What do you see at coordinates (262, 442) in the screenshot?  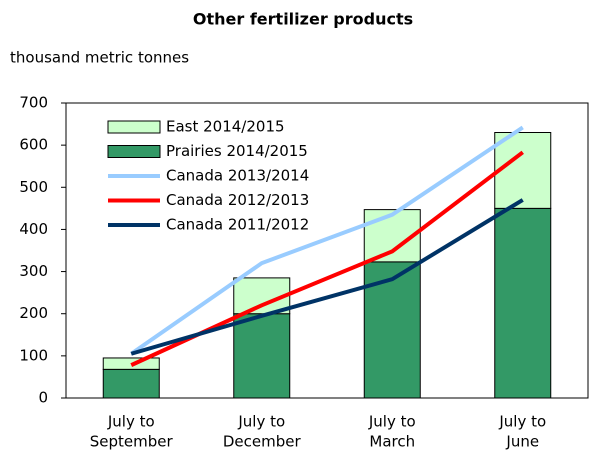 I see `x-tick-label: December` at bounding box center [262, 442].